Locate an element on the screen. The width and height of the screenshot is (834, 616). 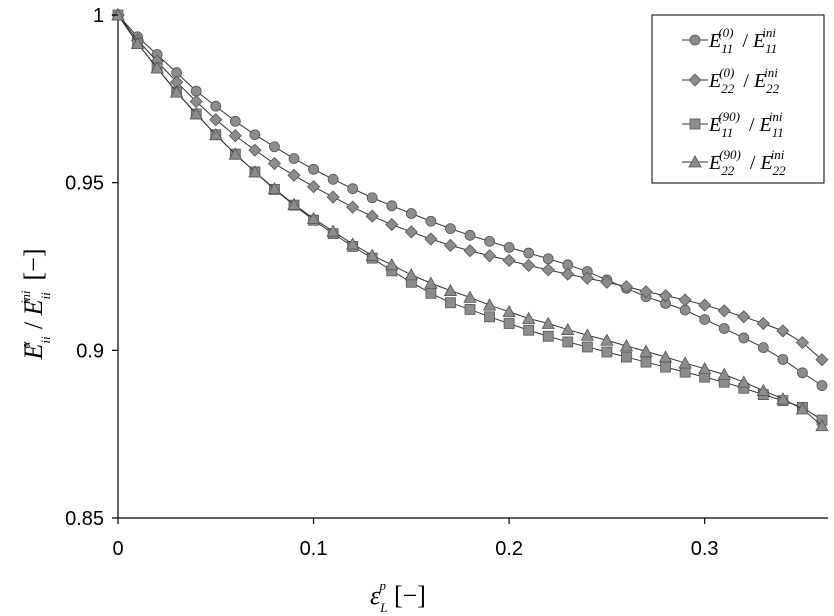
y-title-sub: ii is located at coordinates (45, 340).